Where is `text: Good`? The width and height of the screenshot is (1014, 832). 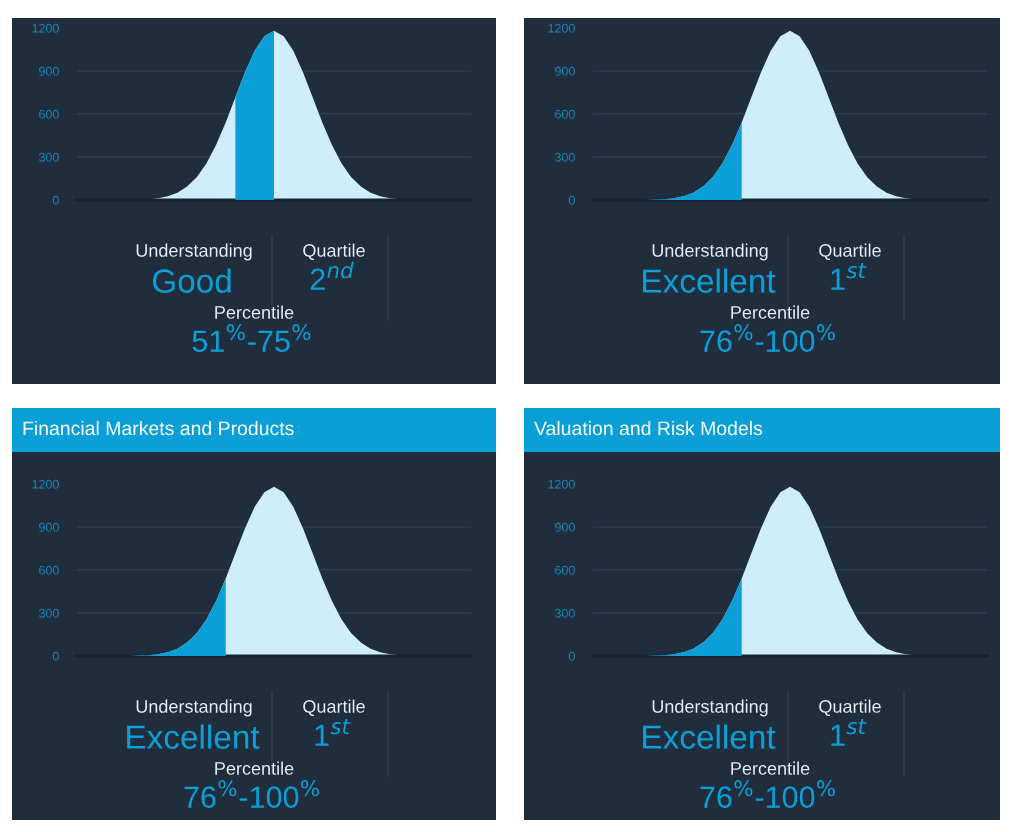
text: Good is located at coordinates (191, 280).